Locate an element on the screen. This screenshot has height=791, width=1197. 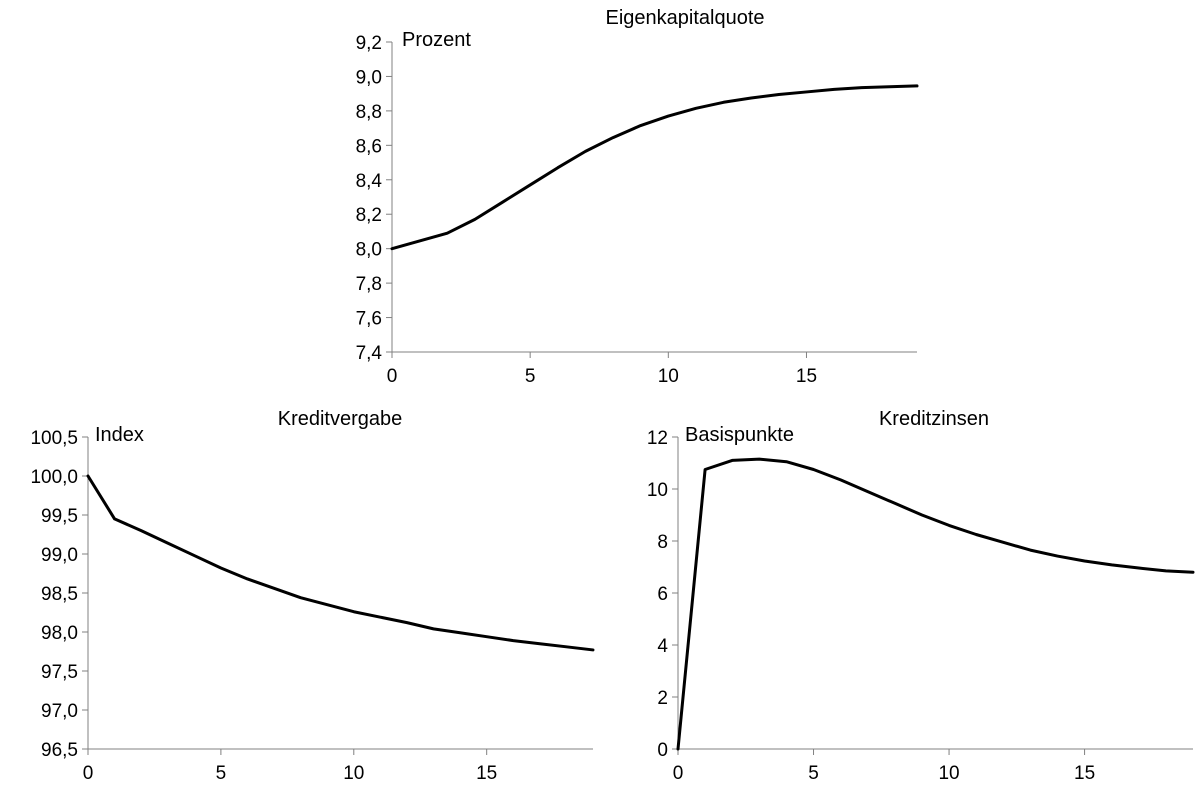
y-tick-label: 99,5 is located at coordinates (59, 516).